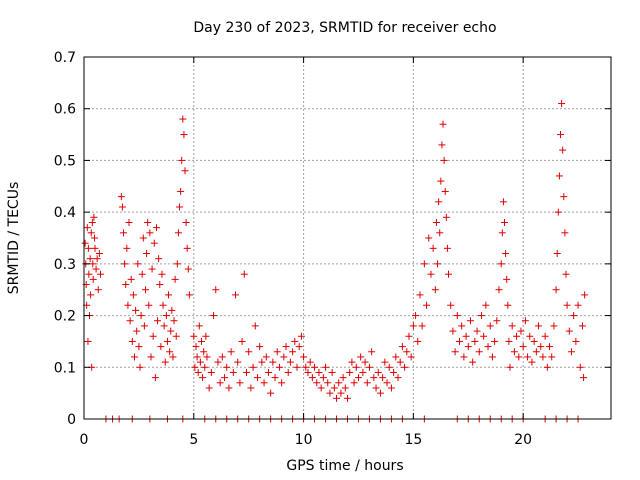  What do you see at coordinates (84, 440) in the screenshot?
I see `x-tick-label: 0` at bounding box center [84, 440].